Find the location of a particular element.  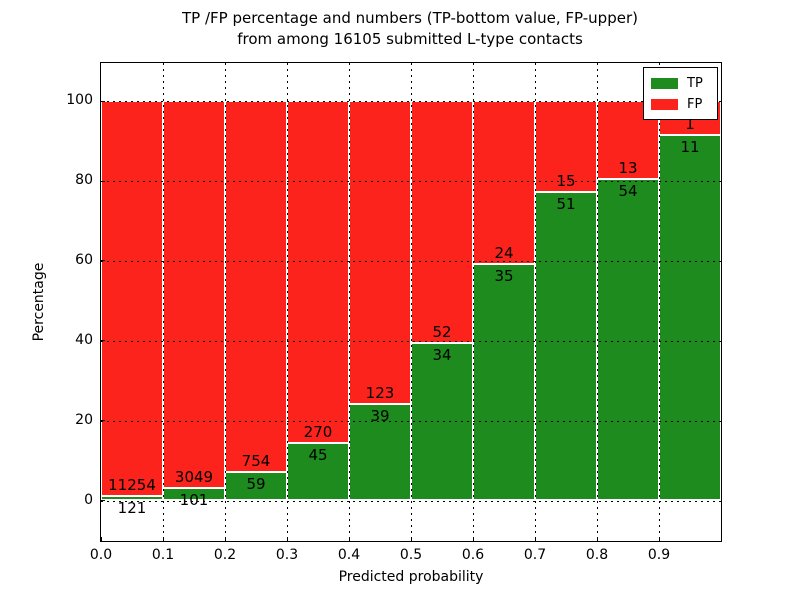

fp-count-label: 270 is located at coordinates (318, 432).